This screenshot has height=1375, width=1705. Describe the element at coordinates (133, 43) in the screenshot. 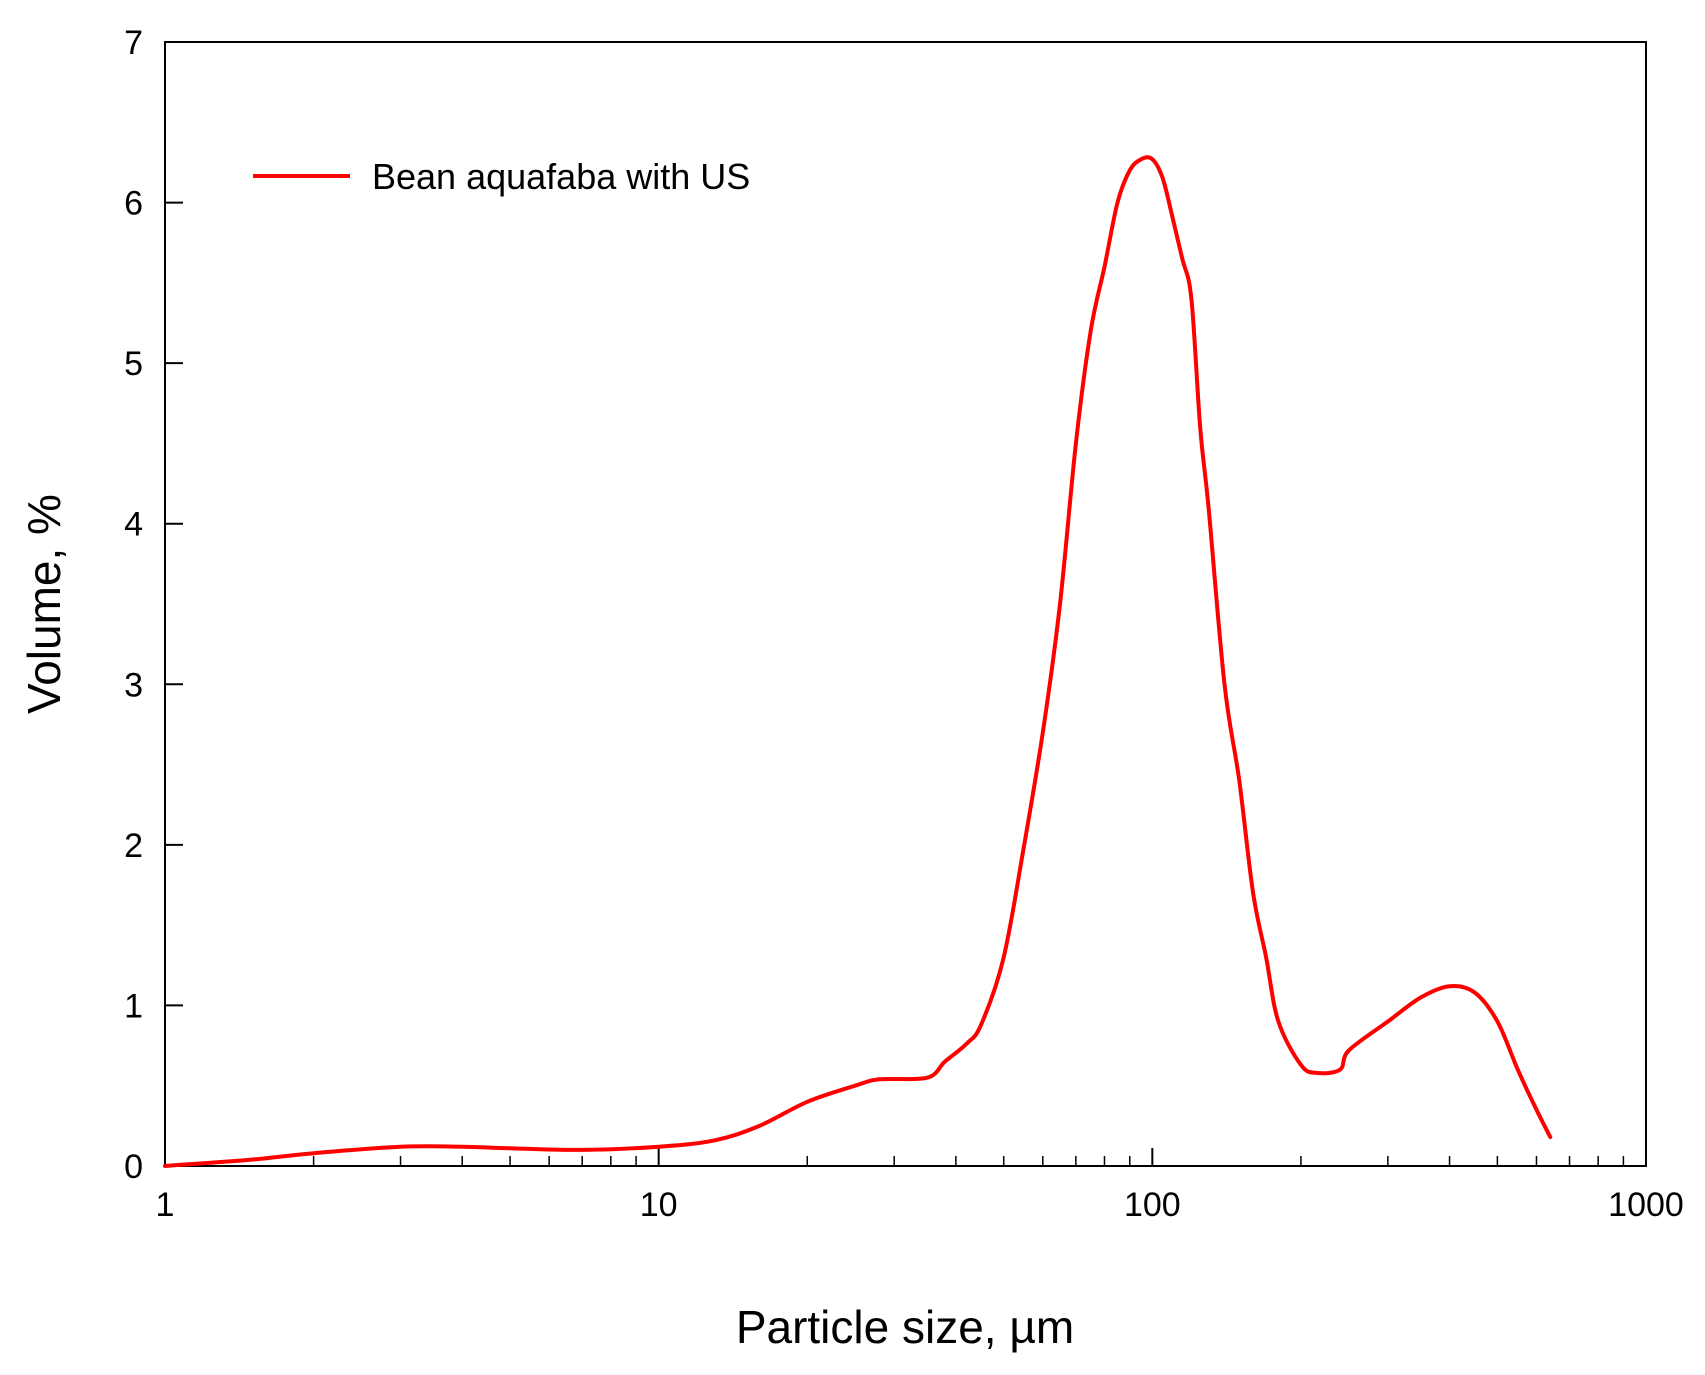

I see `y-tick-label: 7` at that location.